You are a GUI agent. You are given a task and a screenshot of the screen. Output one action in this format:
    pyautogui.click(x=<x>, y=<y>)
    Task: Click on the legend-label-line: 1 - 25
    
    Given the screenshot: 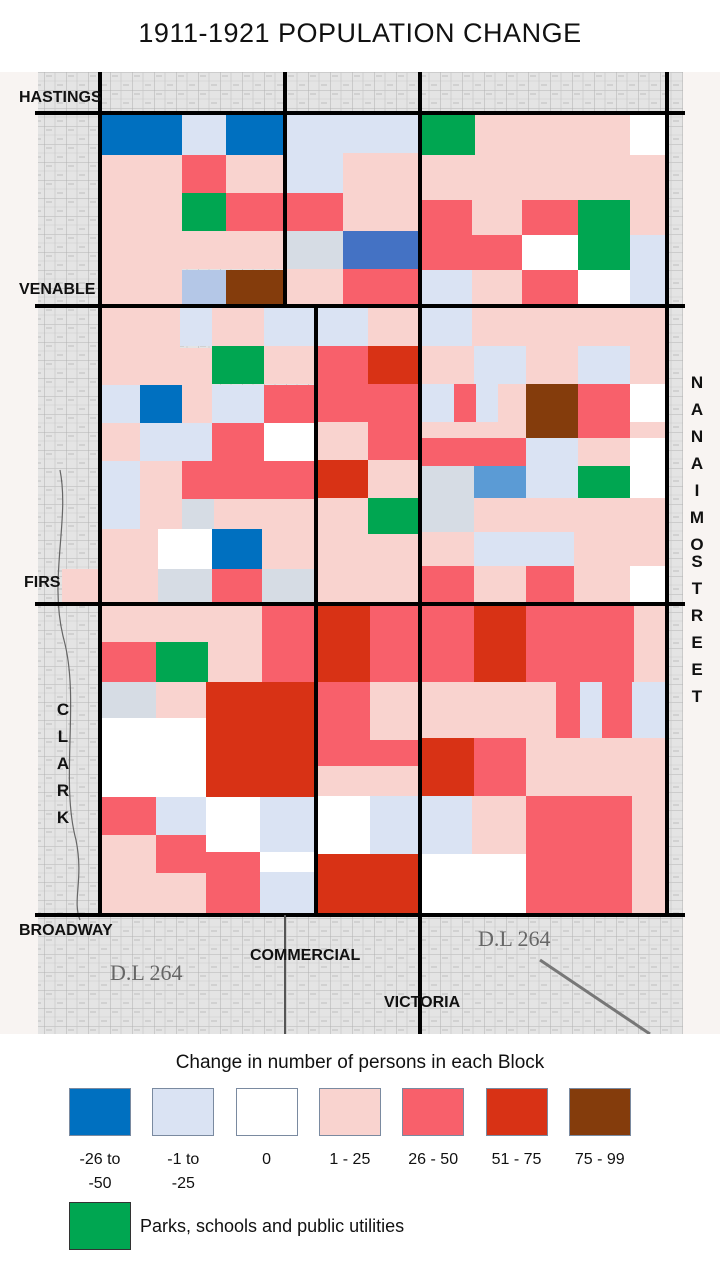 What is the action you would take?
    pyautogui.click(x=350, y=1159)
    